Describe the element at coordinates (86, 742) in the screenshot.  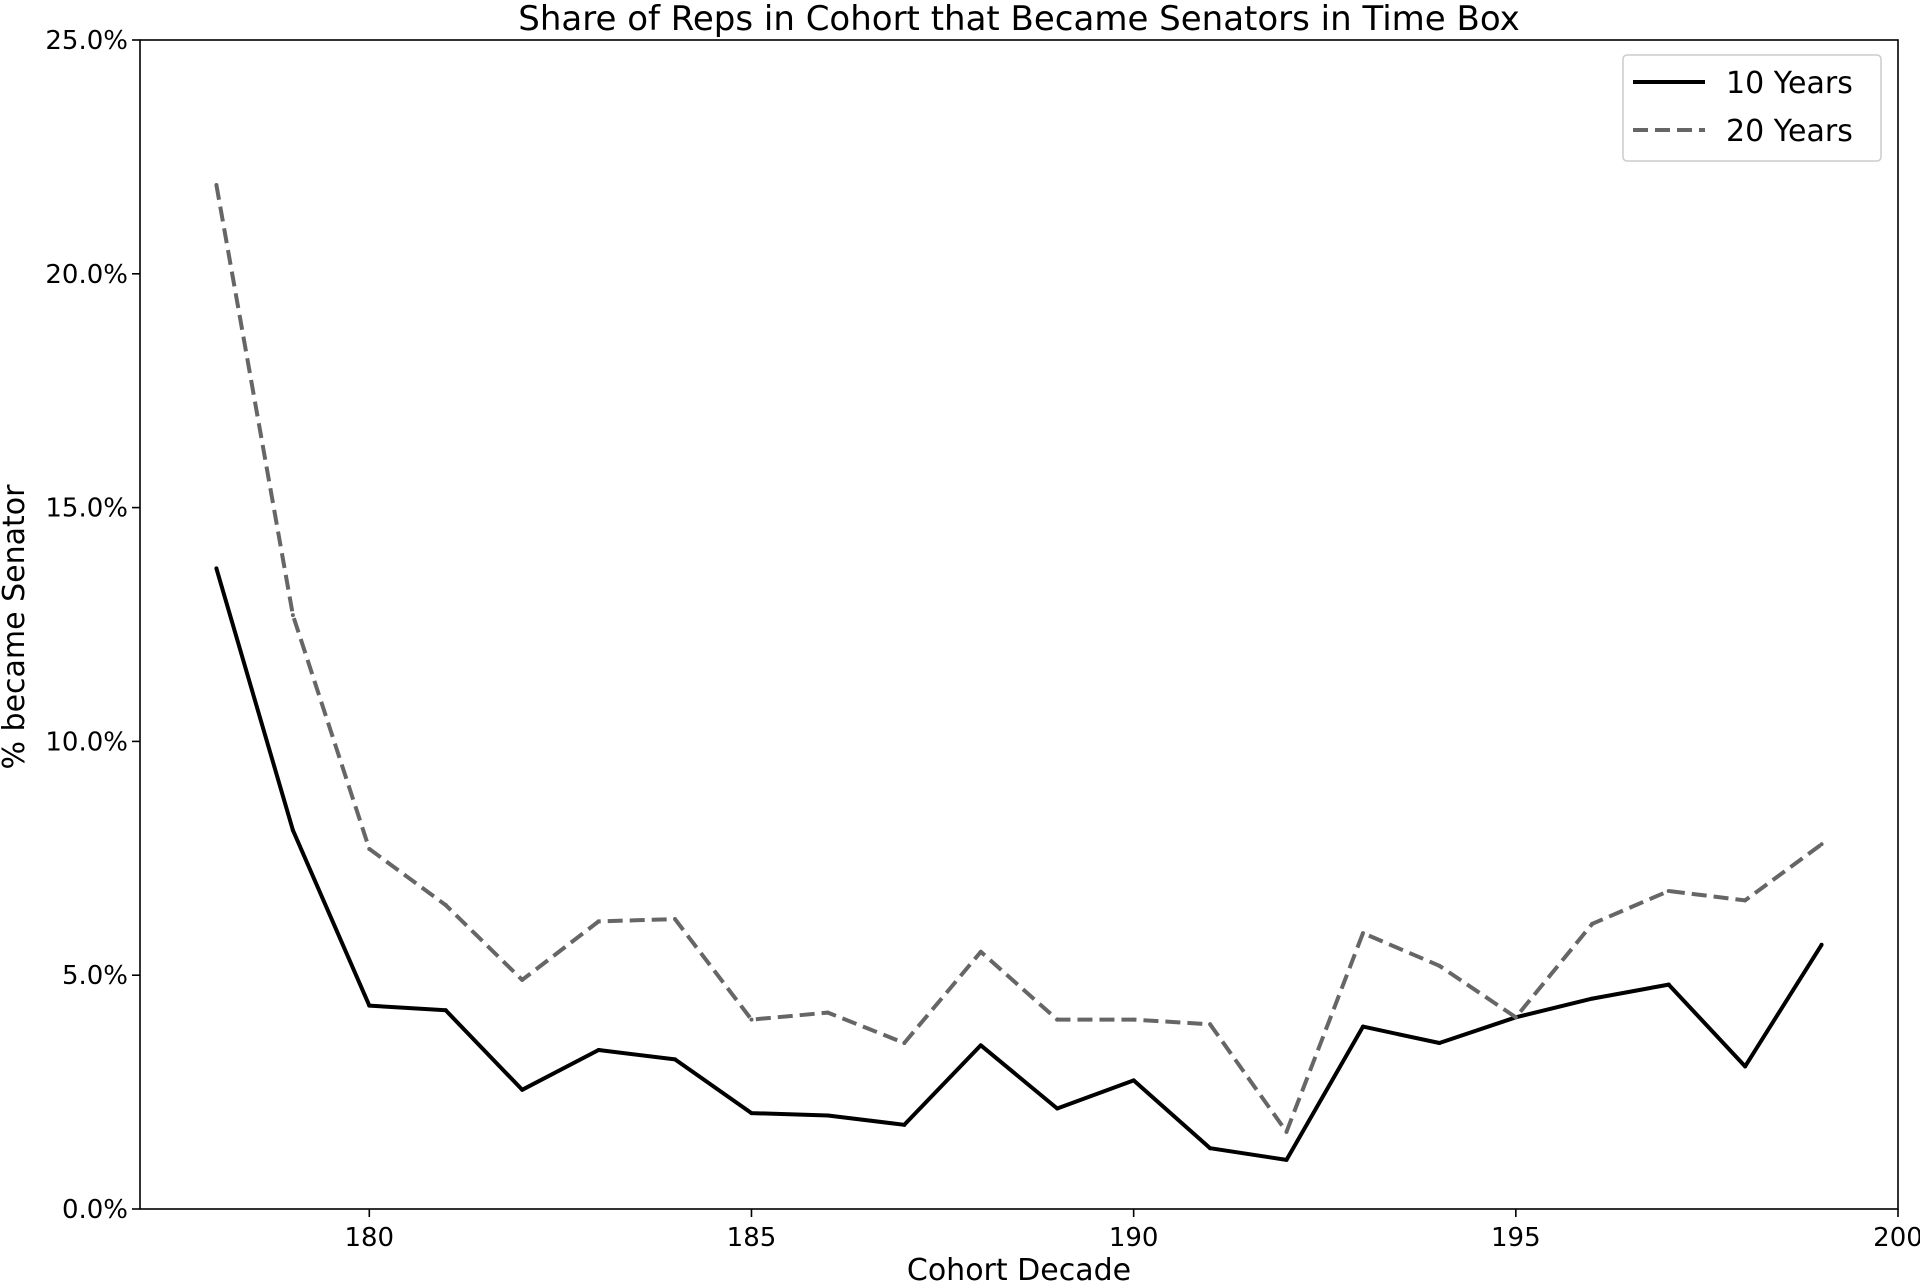
I see `y-tick-label: 10.0%` at that location.